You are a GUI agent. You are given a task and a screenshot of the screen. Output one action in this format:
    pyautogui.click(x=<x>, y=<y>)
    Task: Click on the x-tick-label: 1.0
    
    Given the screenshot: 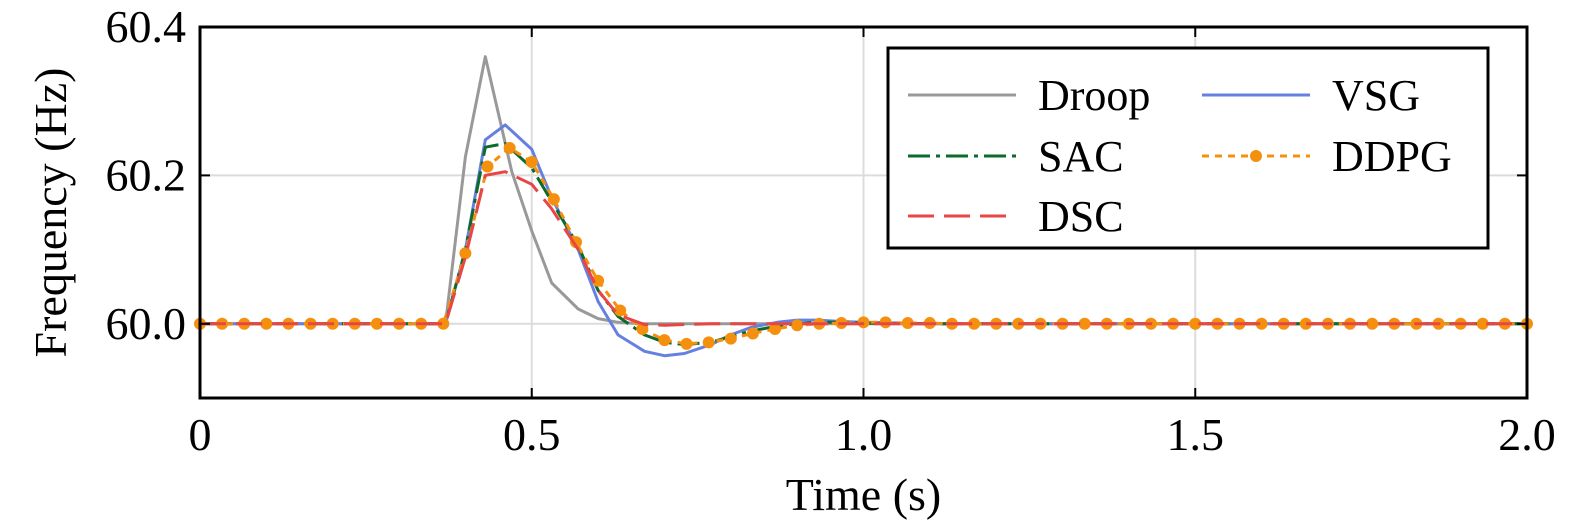 What is the action you would take?
    pyautogui.click(x=864, y=434)
    